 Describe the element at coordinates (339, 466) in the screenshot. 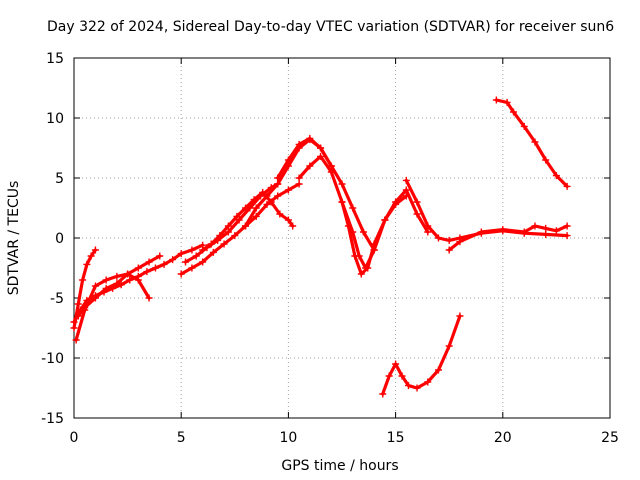

I see `x-axis-label: GPS time / hours` at that location.